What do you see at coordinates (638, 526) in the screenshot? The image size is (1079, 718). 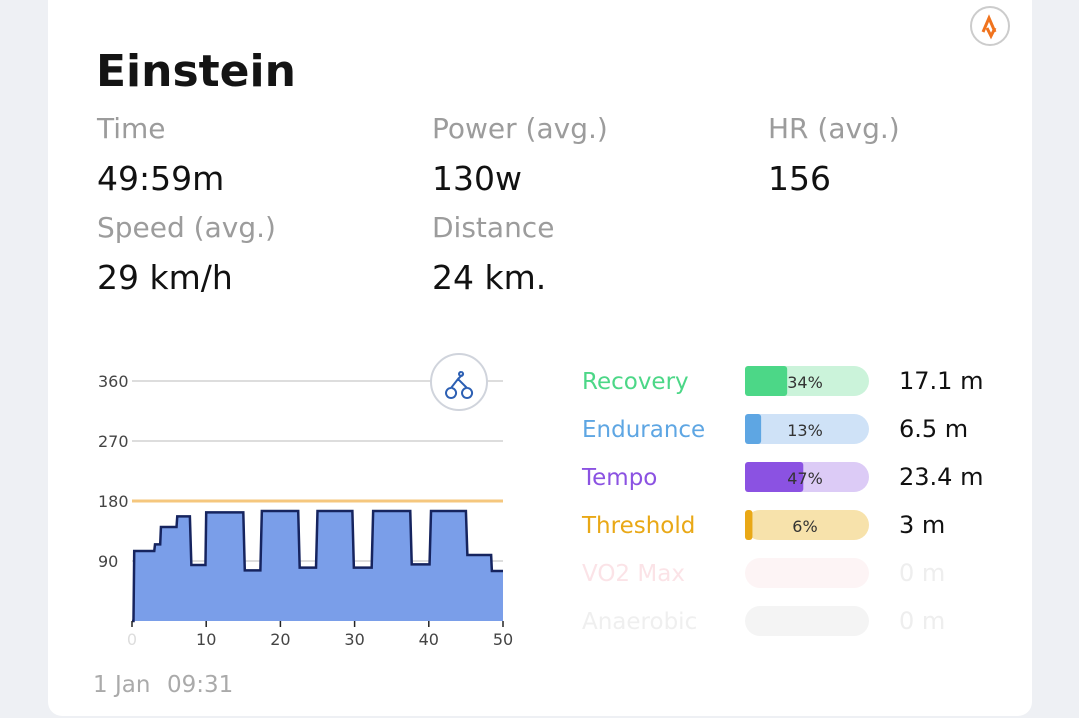 I see `zone-name: Threshold` at bounding box center [638, 526].